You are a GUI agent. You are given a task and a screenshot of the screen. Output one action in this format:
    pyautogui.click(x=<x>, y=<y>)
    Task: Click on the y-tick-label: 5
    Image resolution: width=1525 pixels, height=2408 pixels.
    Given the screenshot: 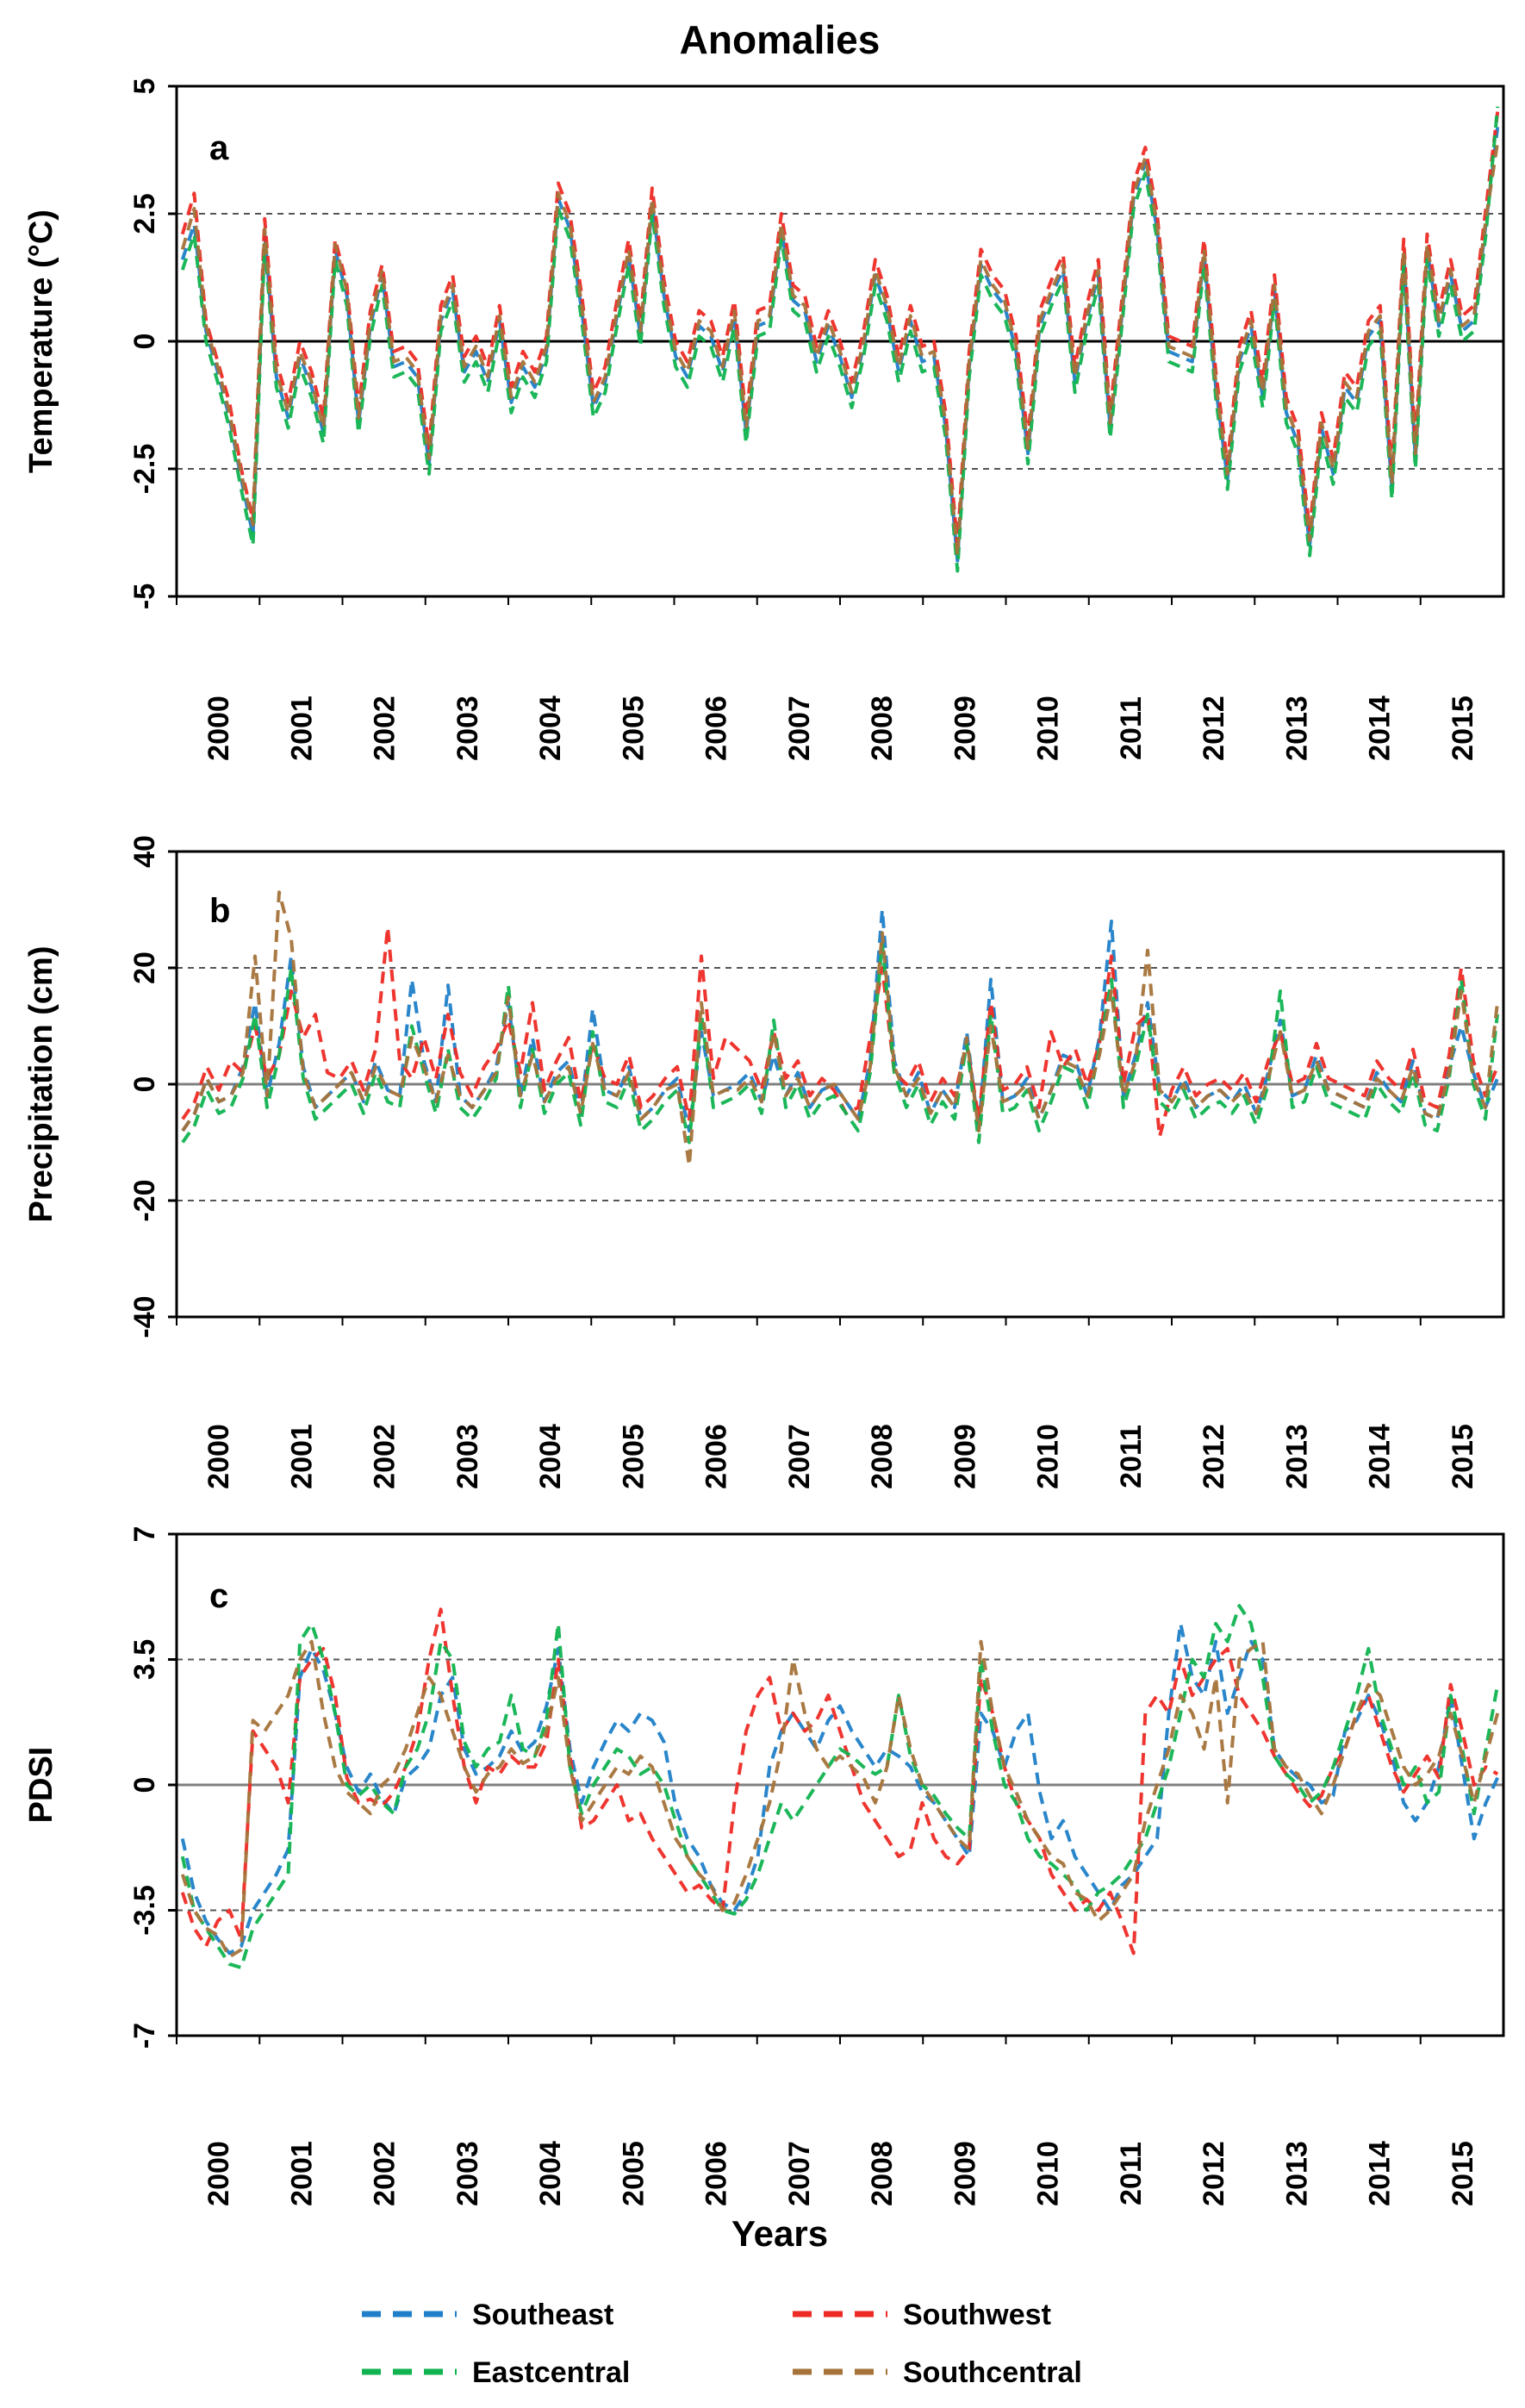 What is the action you would take?
    pyautogui.click(x=144, y=87)
    